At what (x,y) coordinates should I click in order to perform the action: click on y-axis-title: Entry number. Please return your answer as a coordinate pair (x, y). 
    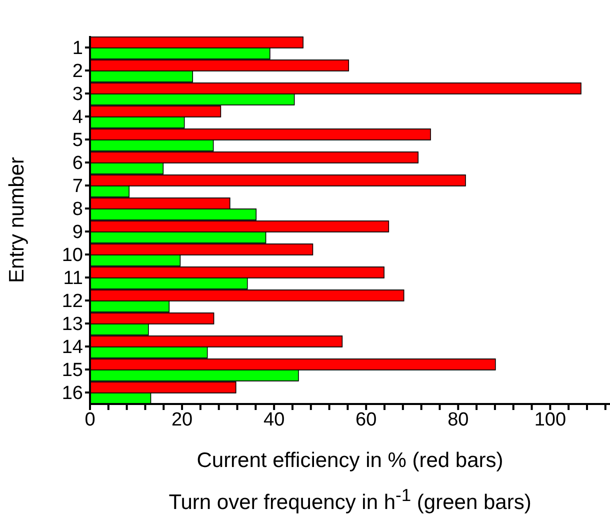
    Looking at the image, I should click on (16, 220).